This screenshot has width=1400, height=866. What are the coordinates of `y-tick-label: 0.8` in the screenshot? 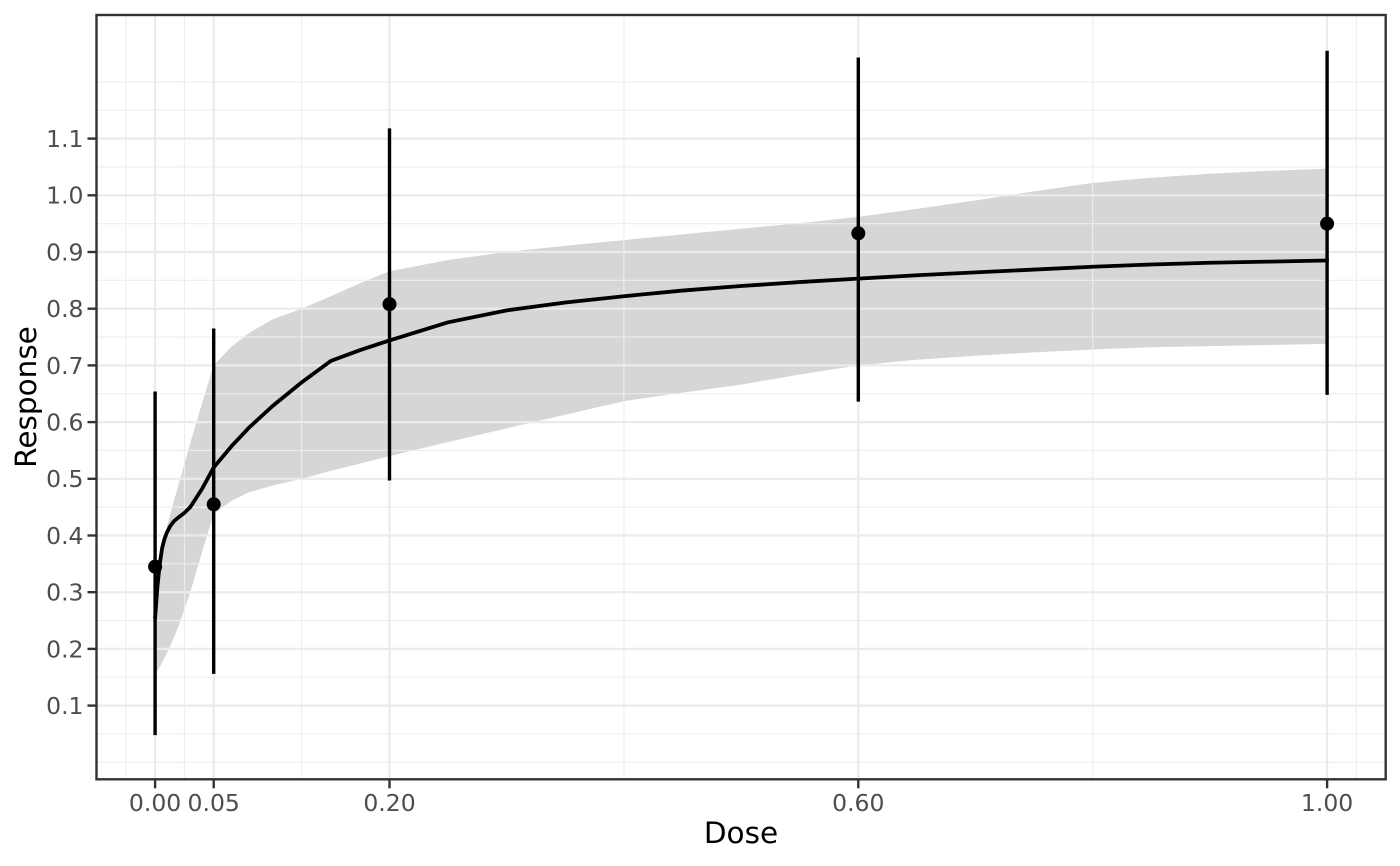 It's located at (64, 309).